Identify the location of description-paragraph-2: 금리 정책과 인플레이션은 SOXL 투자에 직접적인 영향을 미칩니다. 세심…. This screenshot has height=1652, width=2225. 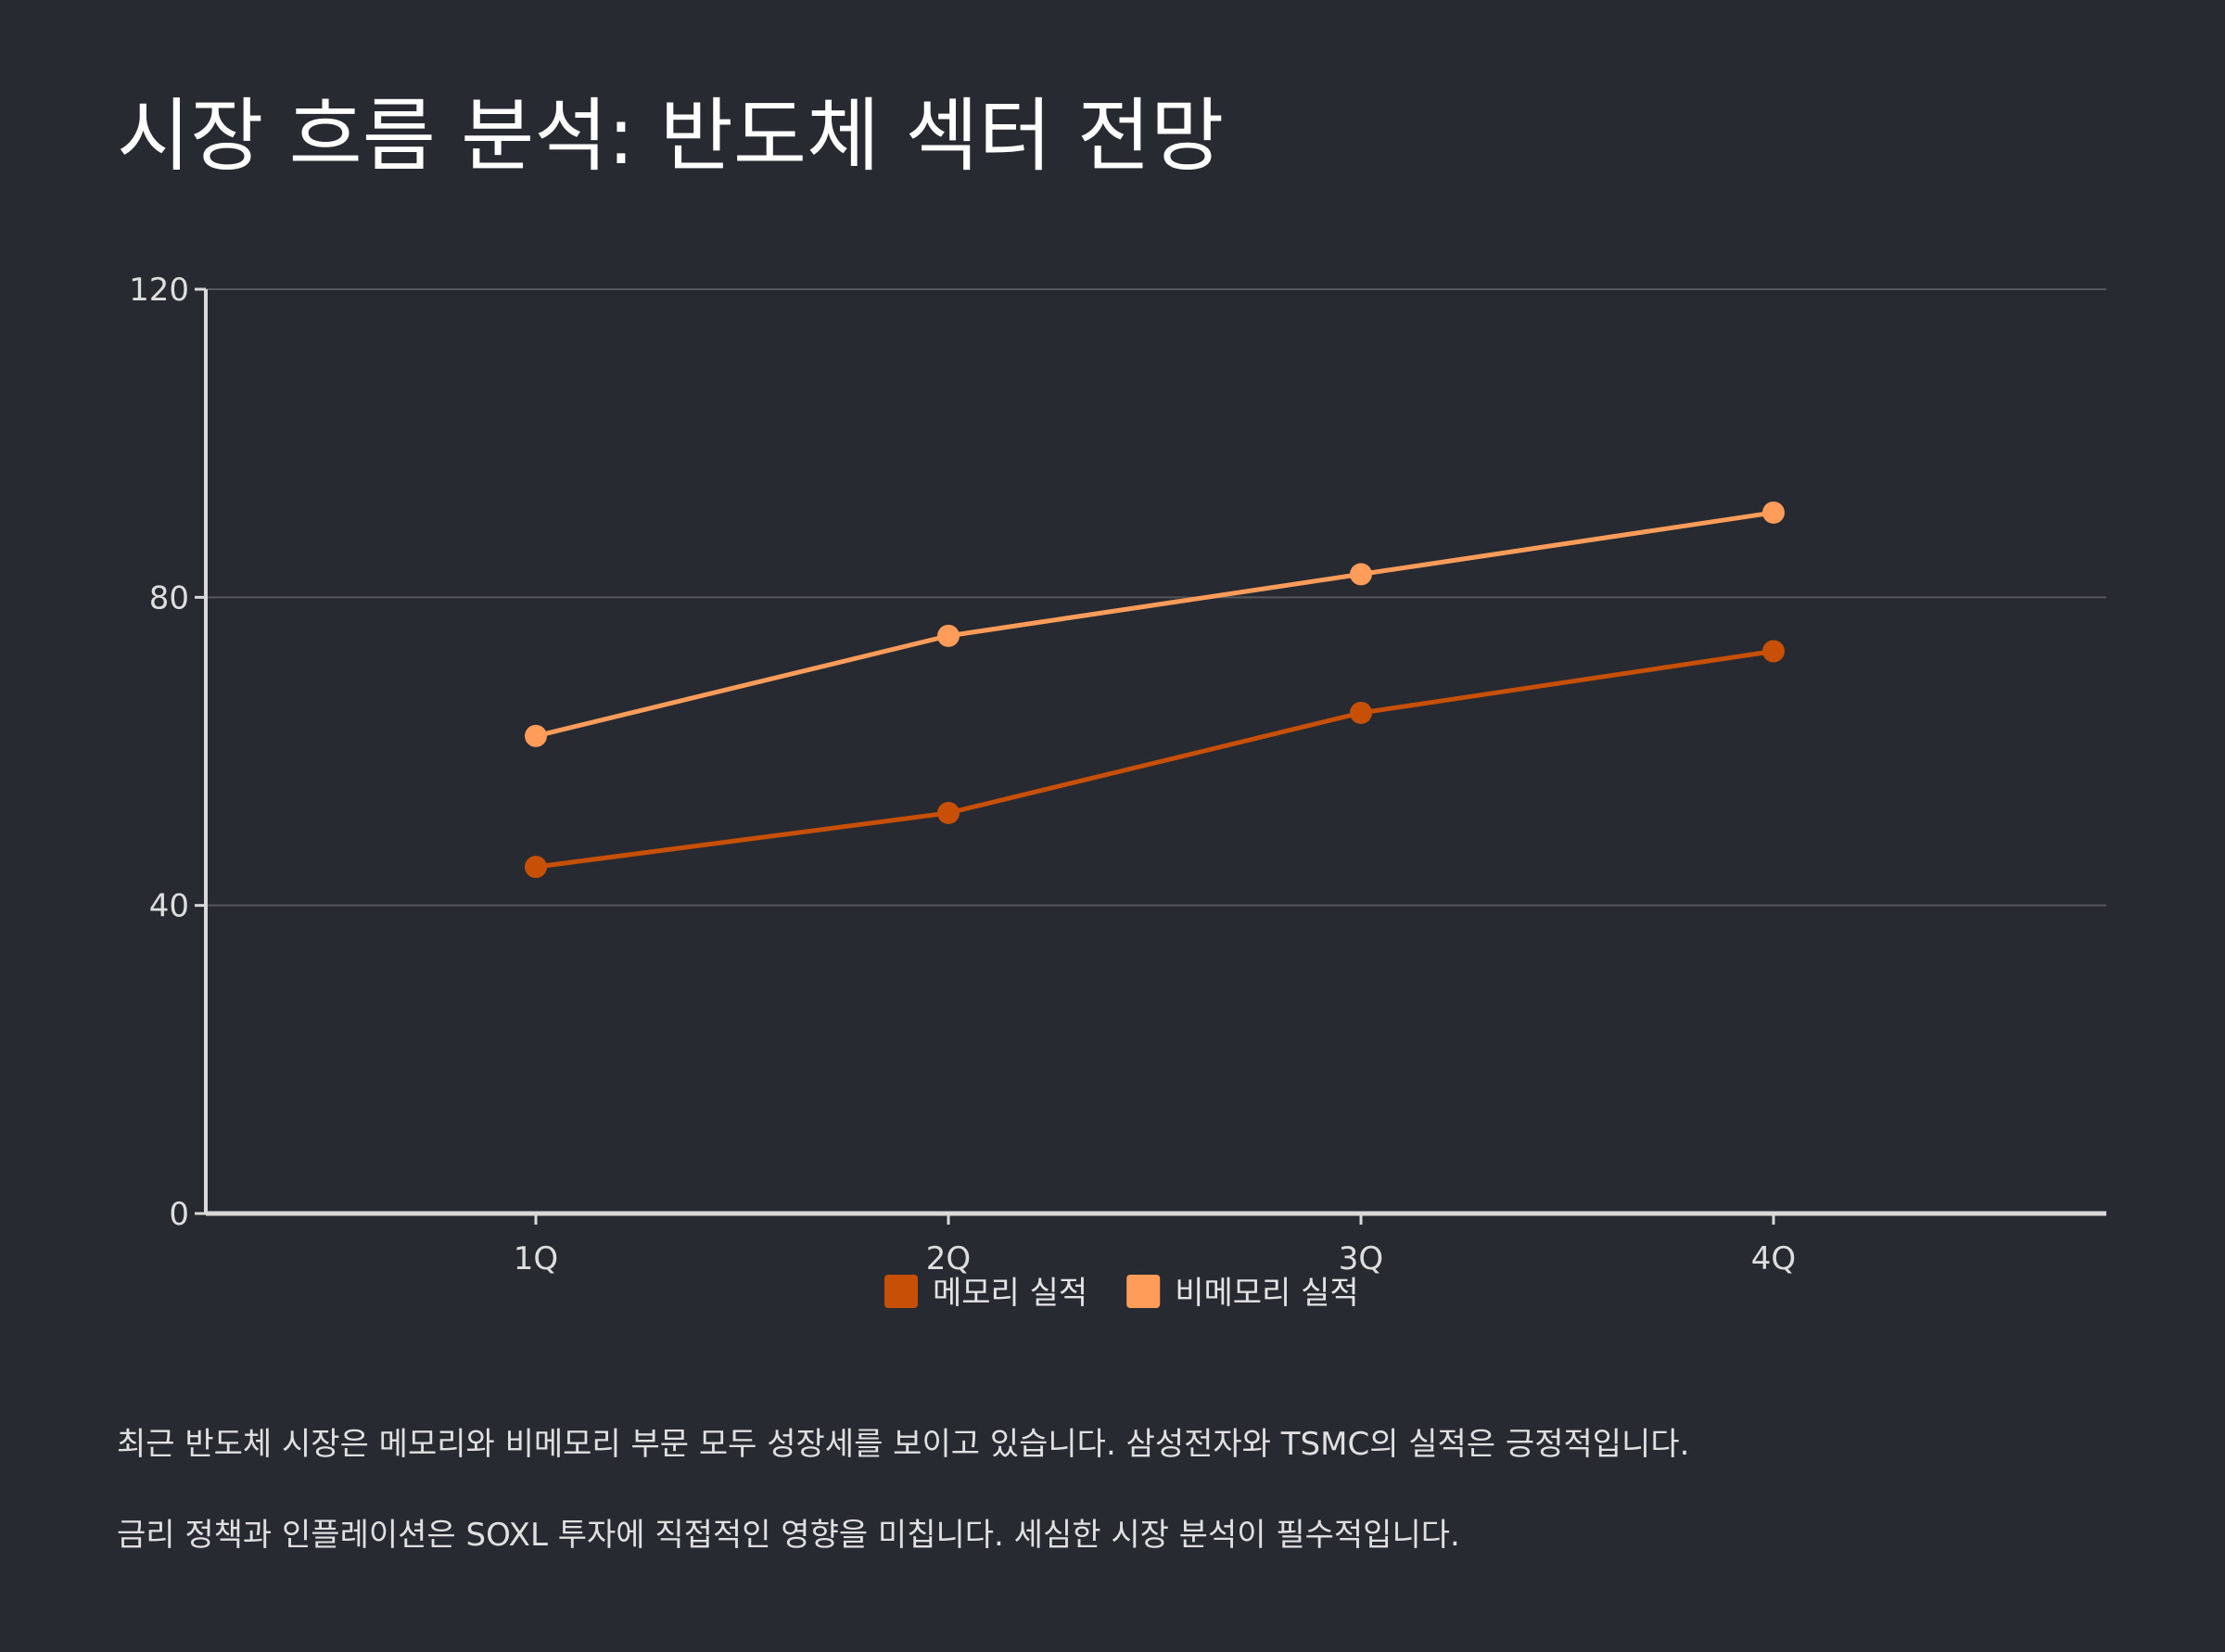
(788, 1535).